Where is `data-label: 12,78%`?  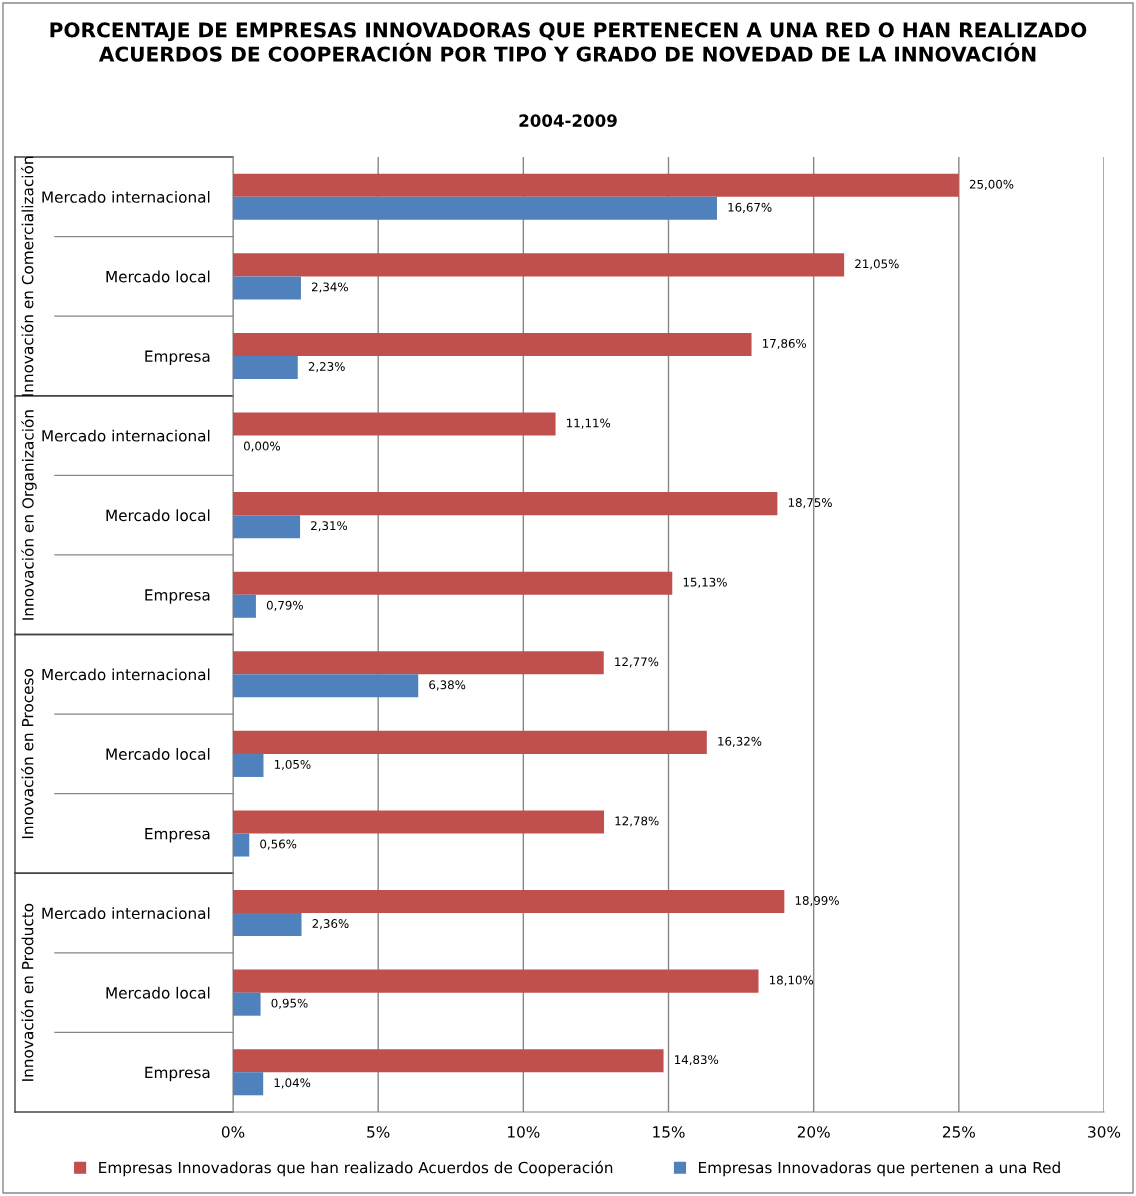 data-label: 12,78% is located at coordinates (637, 821).